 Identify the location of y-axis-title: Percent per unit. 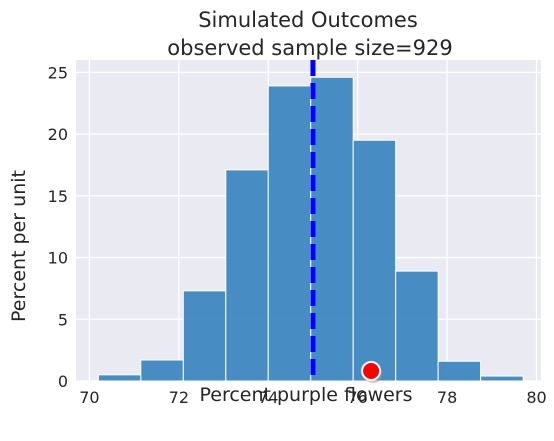
(19, 246).